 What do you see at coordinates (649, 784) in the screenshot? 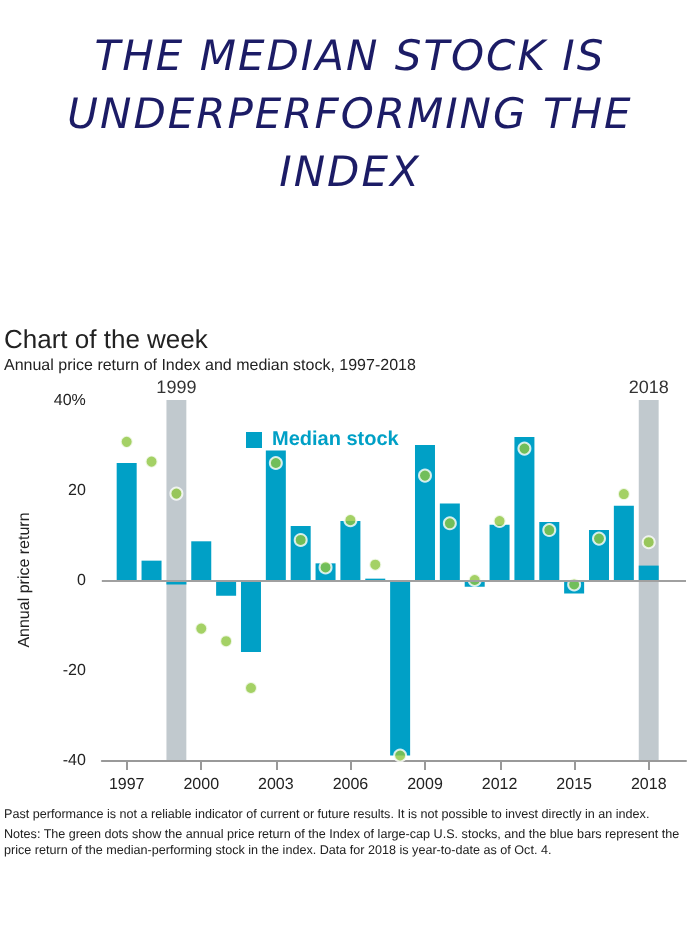
I see `x-tick-label: 2018` at bounding box center [649, 784].